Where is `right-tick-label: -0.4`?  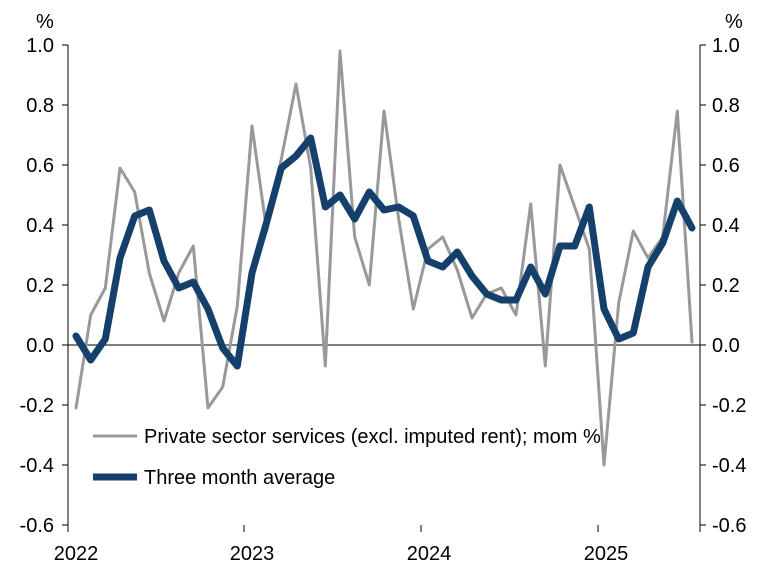 right-tick-label: -0.4 is located at coordinates (729, 466).